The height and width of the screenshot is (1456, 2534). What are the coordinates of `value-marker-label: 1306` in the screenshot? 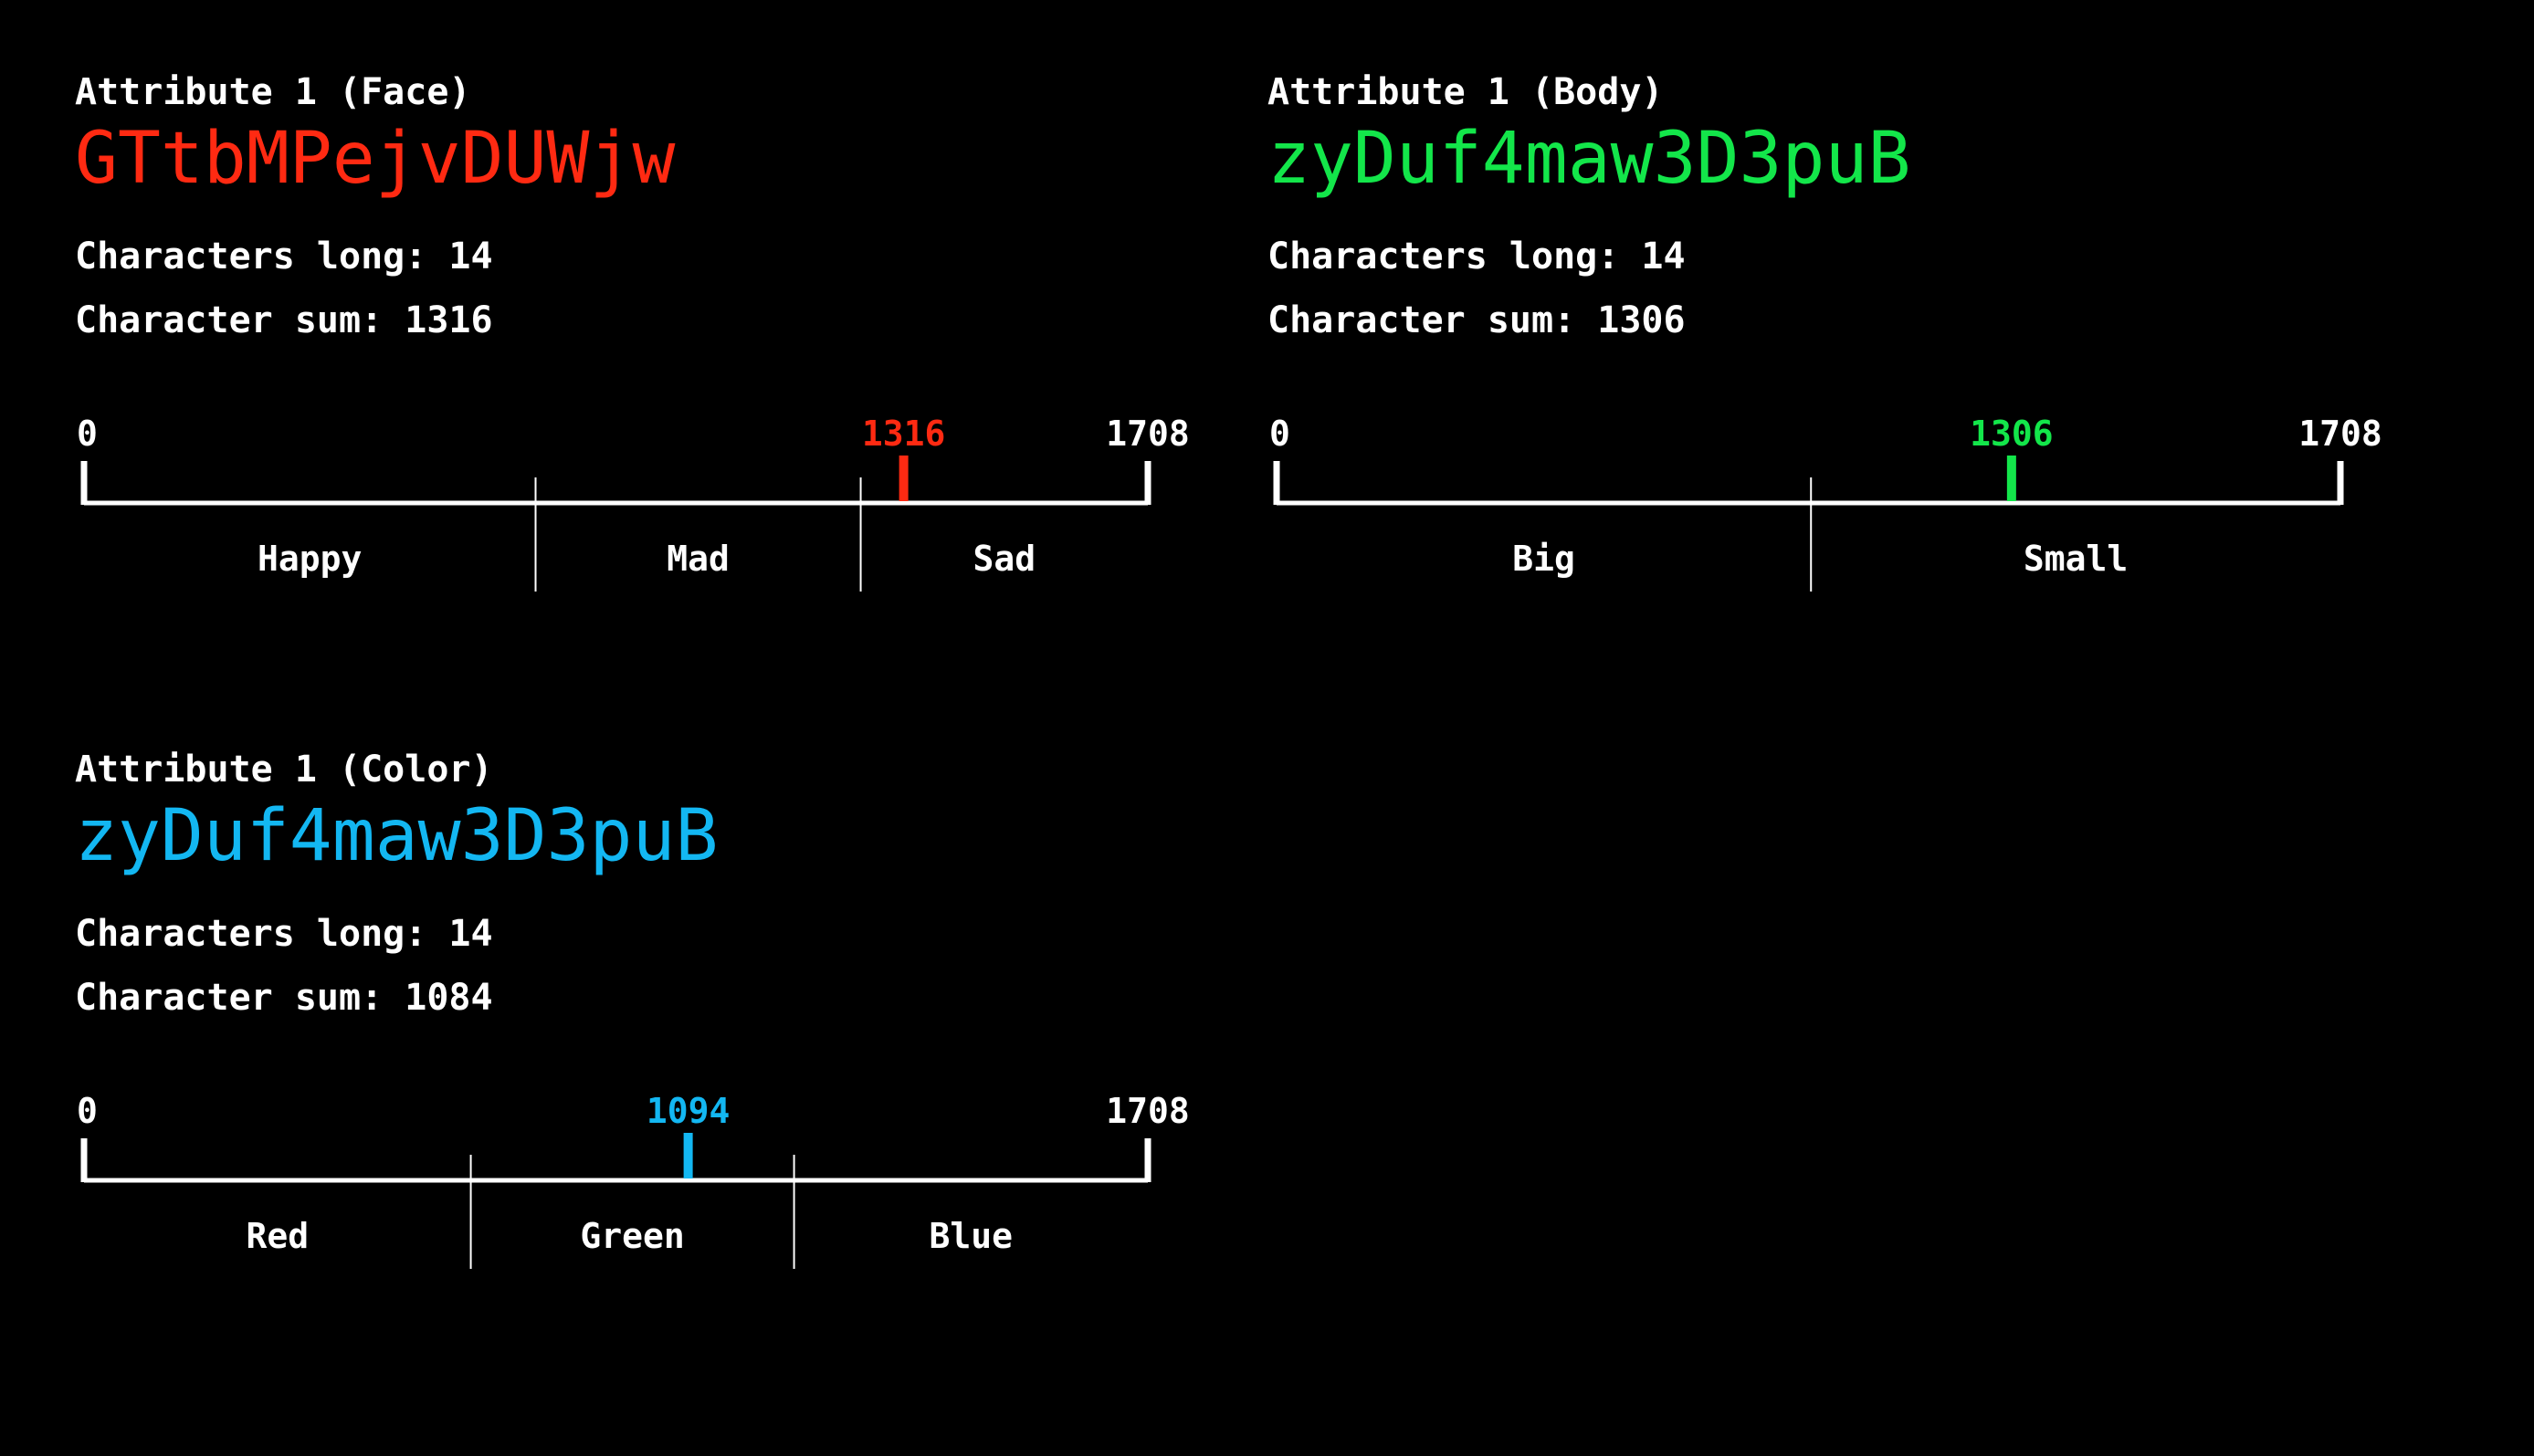 It's located at (2012, 434).